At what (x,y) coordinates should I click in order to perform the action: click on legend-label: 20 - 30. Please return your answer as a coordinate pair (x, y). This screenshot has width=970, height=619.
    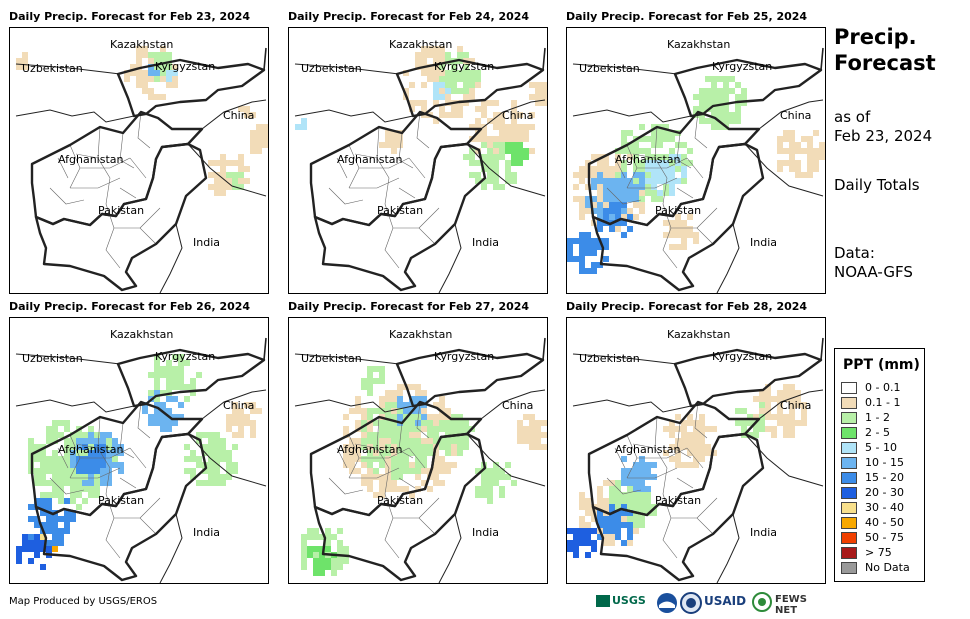
    Looking at the image, I should click on (884, 492).